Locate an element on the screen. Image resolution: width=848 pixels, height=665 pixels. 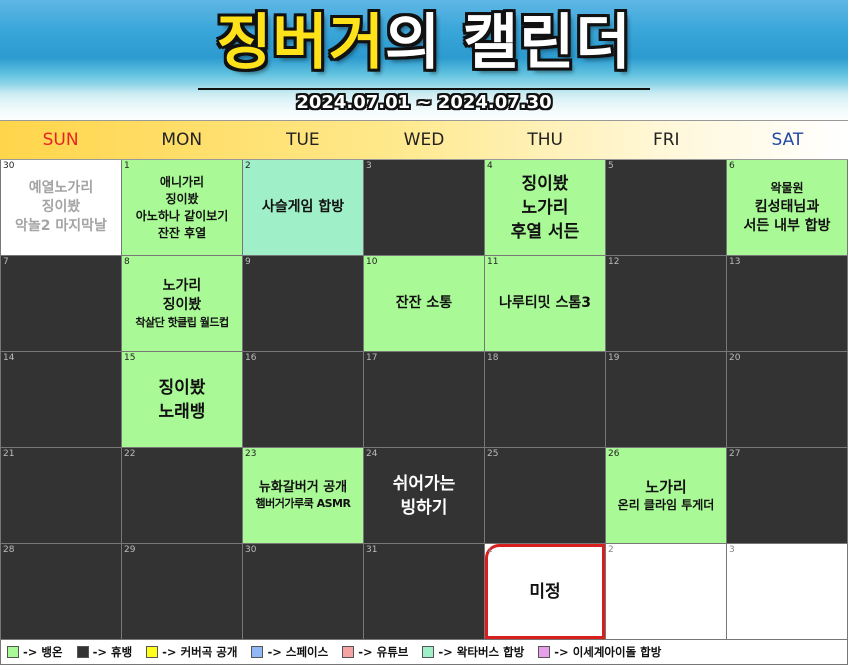
weekday-wed: WED is located at coordinates (424, 140).